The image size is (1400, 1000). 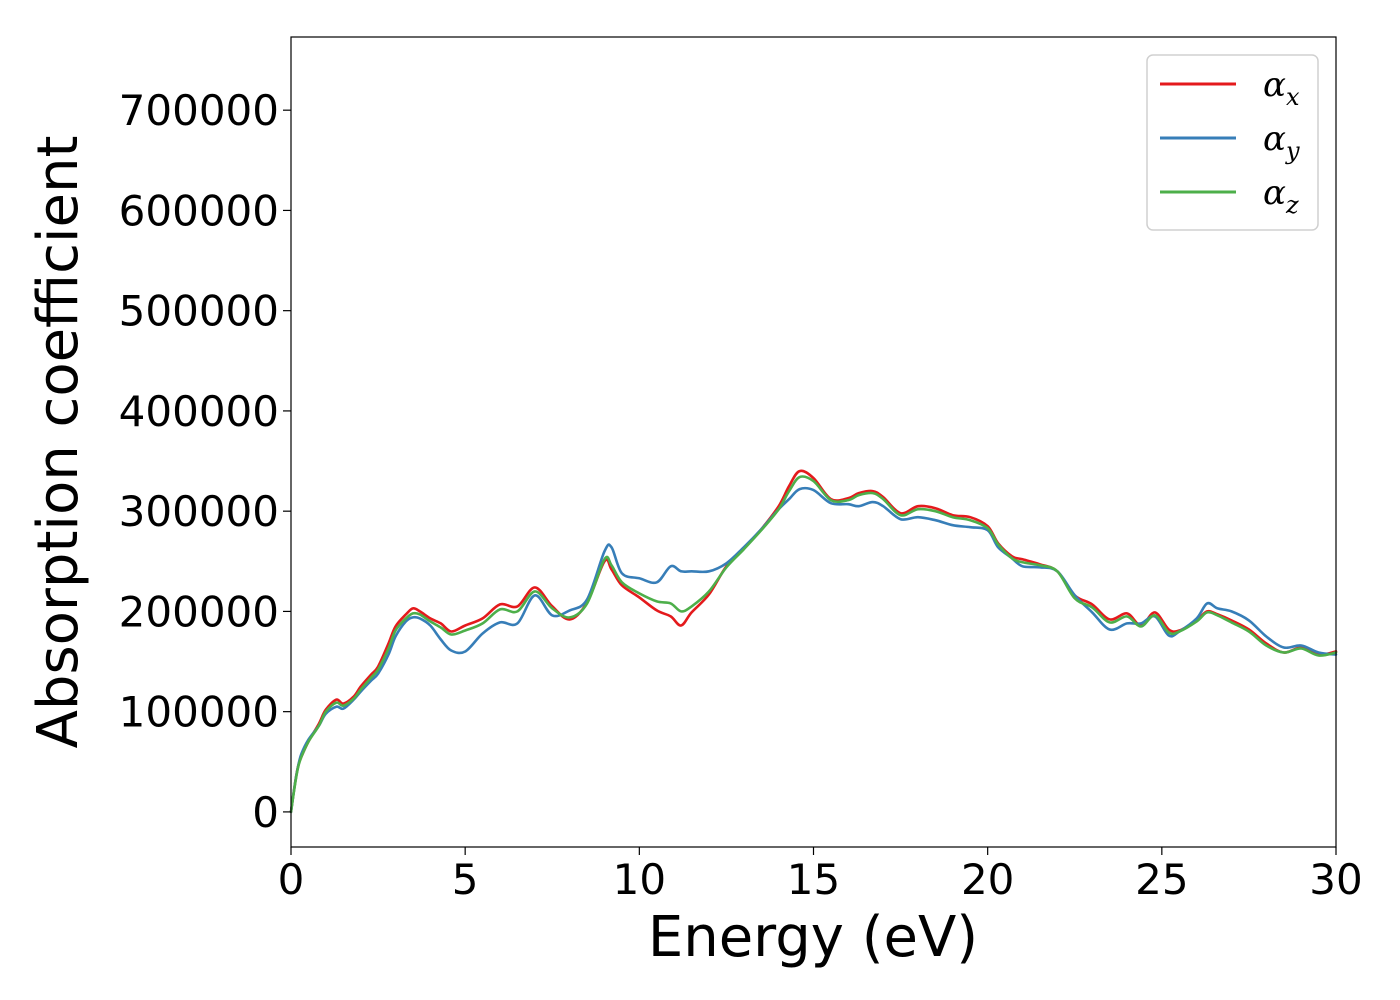 I want to click on x-tick-label: 30, so click(x=1335, y=879).